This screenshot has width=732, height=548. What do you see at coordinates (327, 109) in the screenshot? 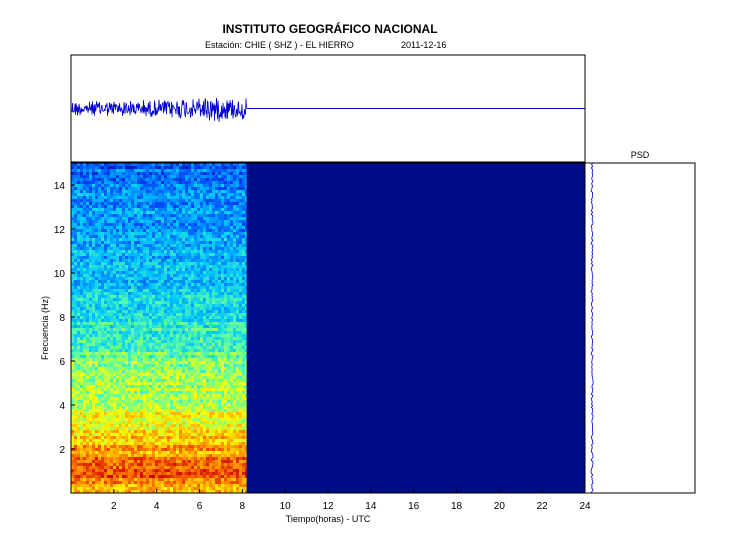
I see `seismogram-trace` at bounding box center [327, 109].